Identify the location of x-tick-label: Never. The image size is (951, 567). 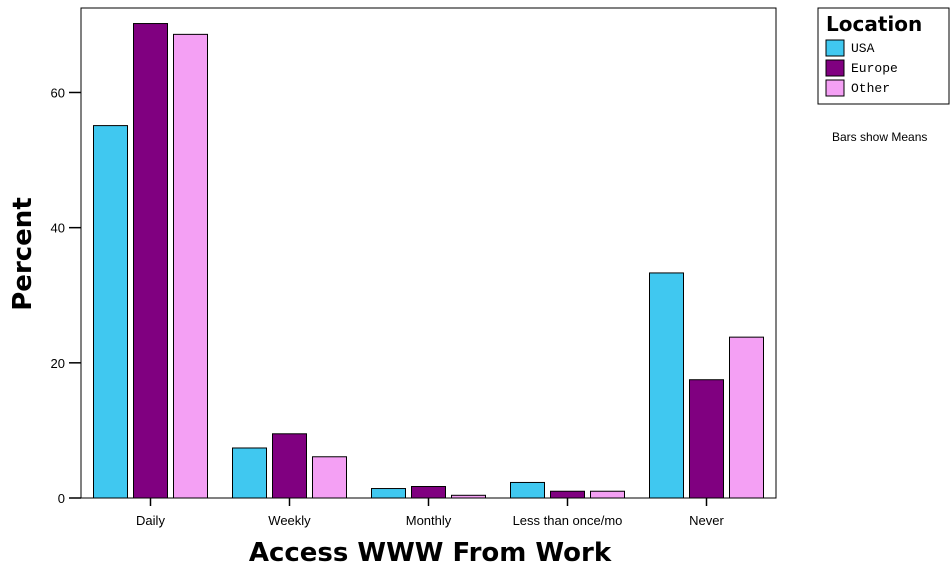
(706, 520).